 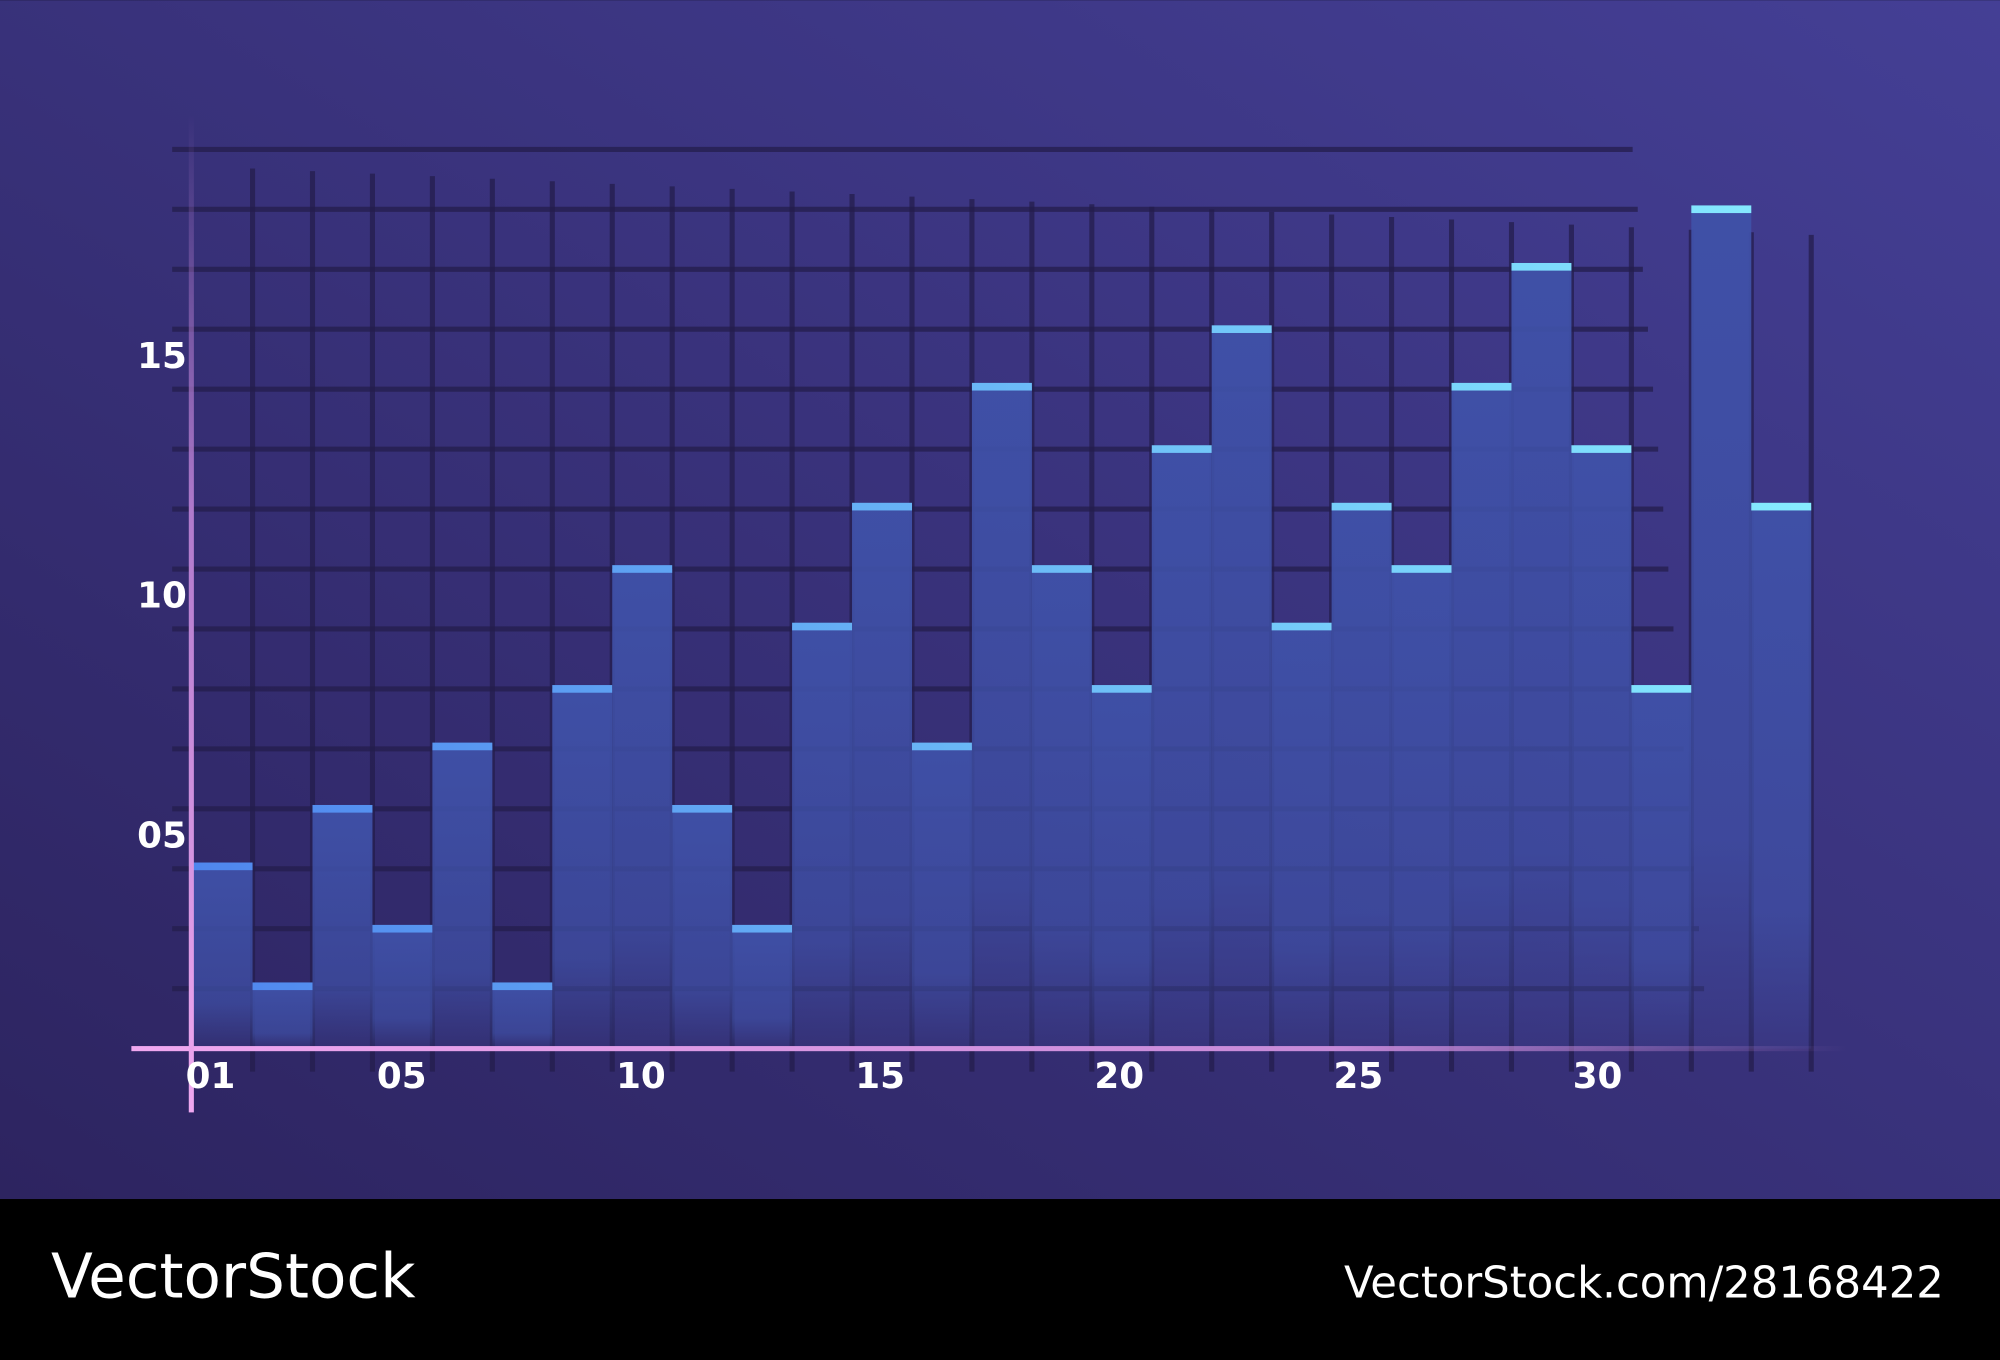 I want to click on x-tick-label: 05, so click(x=402, y=1076).